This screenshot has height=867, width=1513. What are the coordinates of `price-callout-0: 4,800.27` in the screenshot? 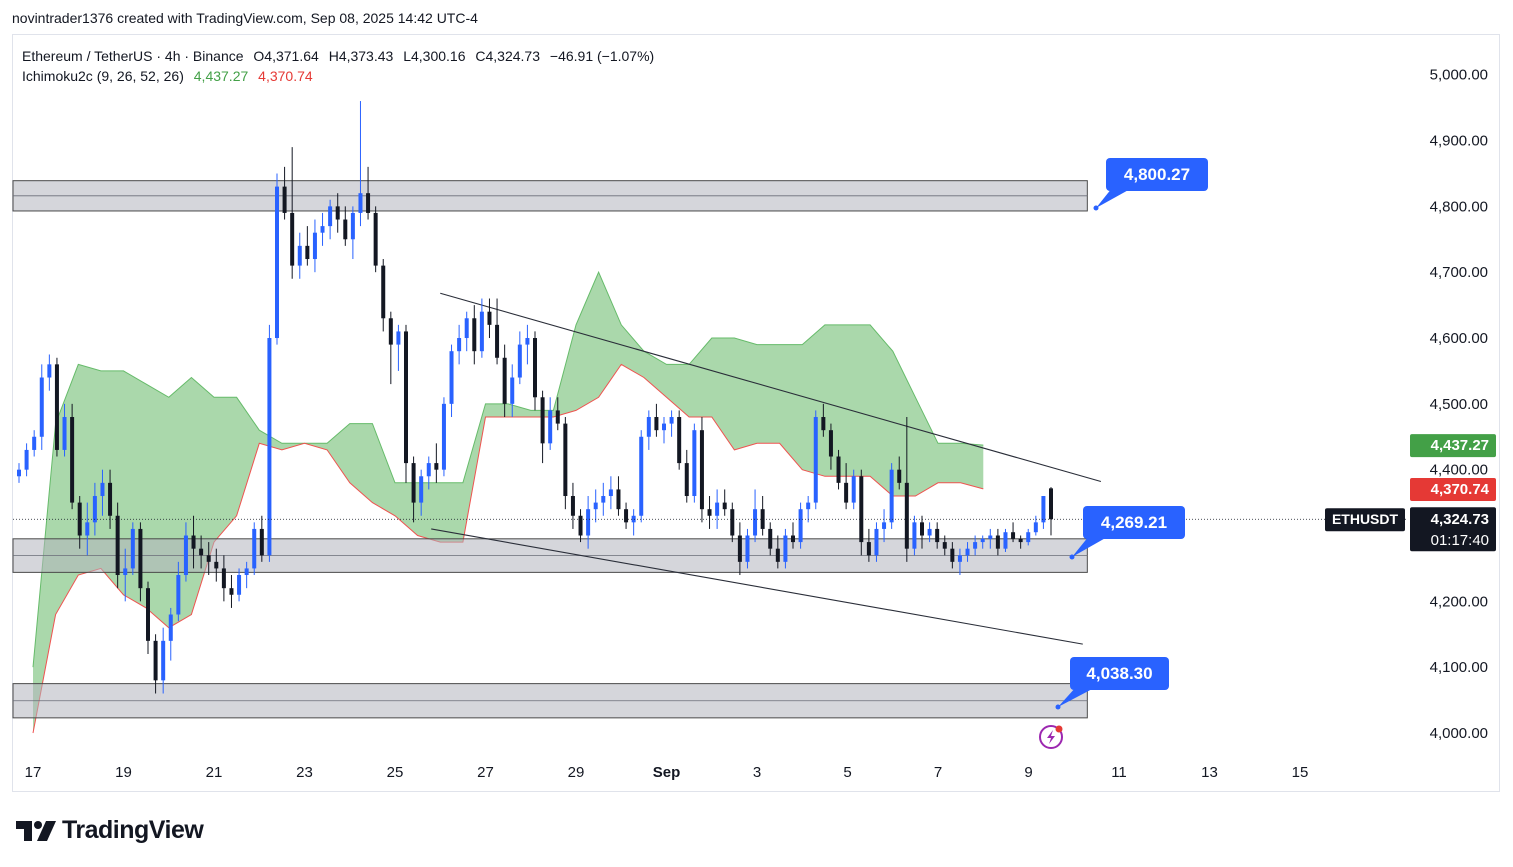 It's located at (1150, 184).